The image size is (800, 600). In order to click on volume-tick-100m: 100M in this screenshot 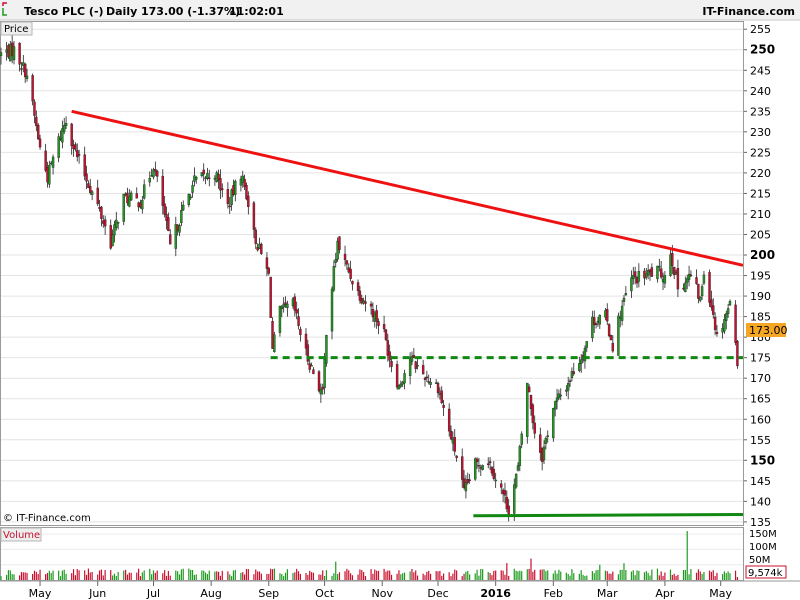, I will do `click(763, 547)`.